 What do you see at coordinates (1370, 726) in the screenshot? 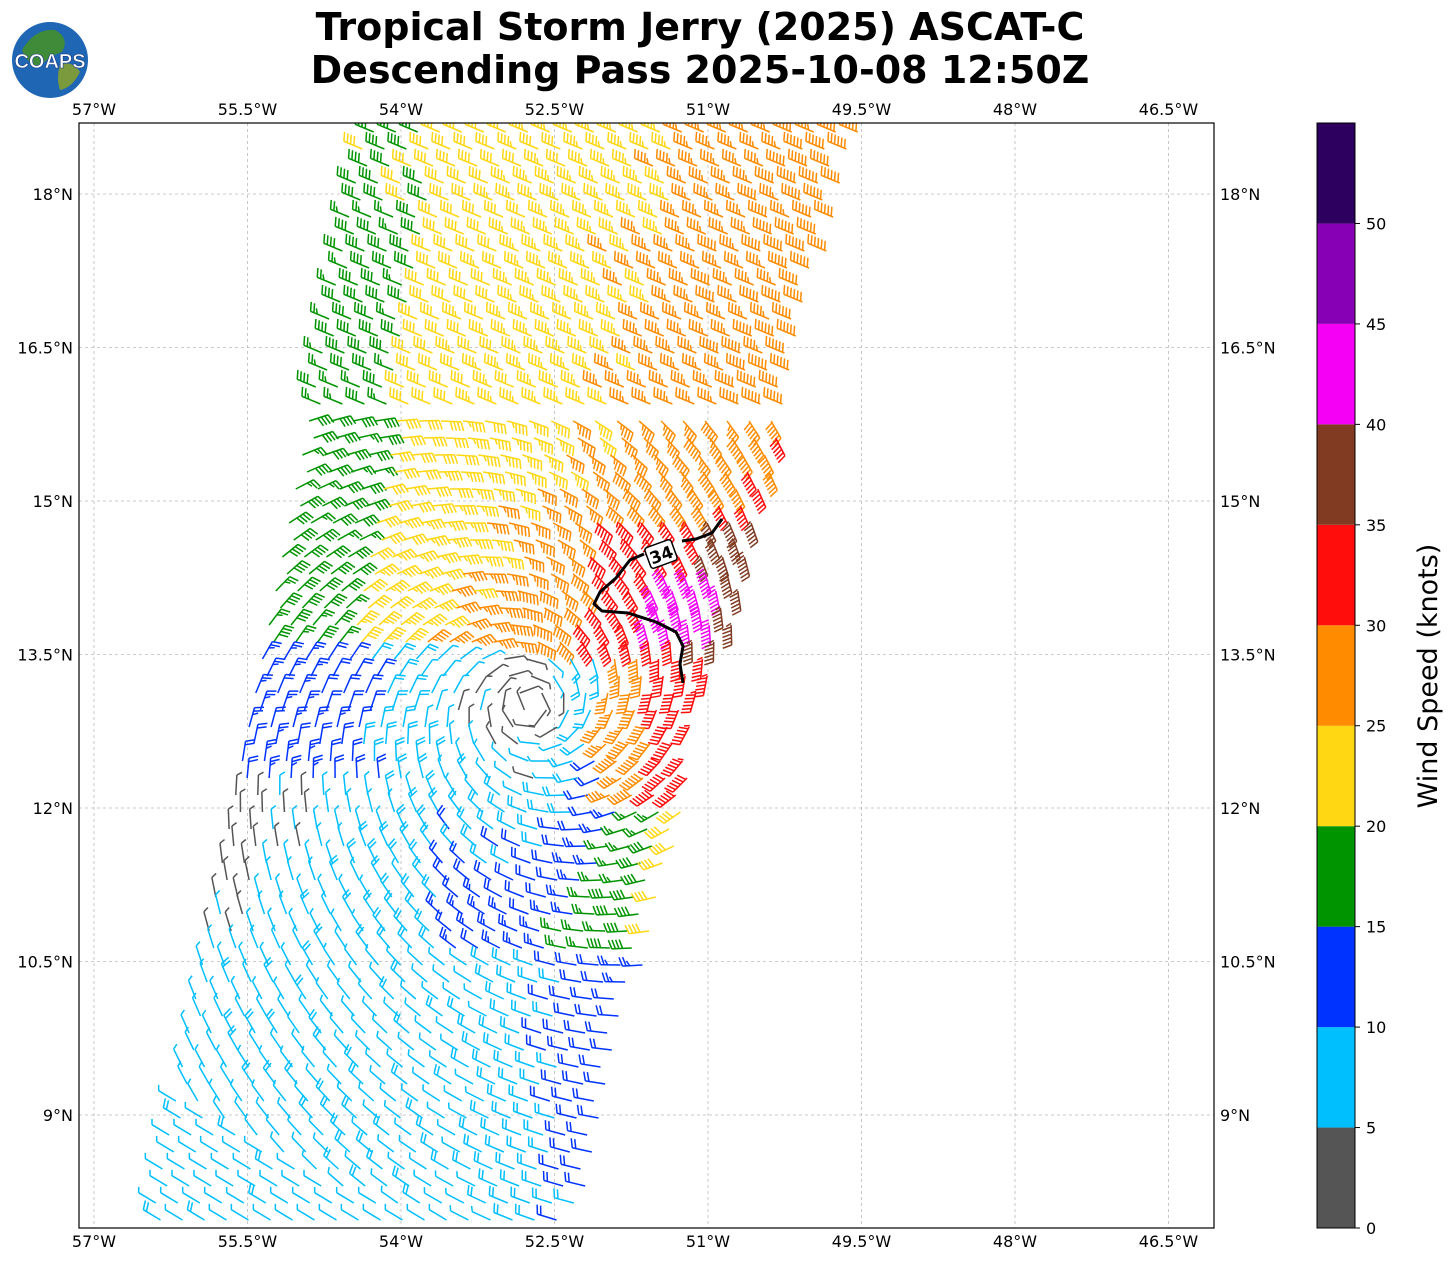
I see `colorbar-tick-labels: 0 5 10 15 20 25 30 35 40 45 50` at bounding box center [1370, 726].